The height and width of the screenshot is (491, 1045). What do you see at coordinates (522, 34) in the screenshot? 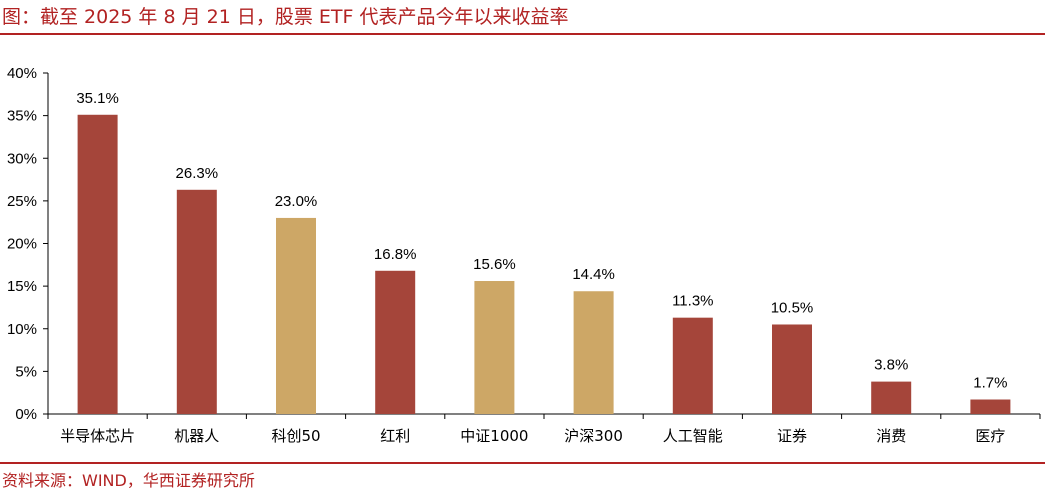
I see `title-rule` at bounding box center [522, 34].